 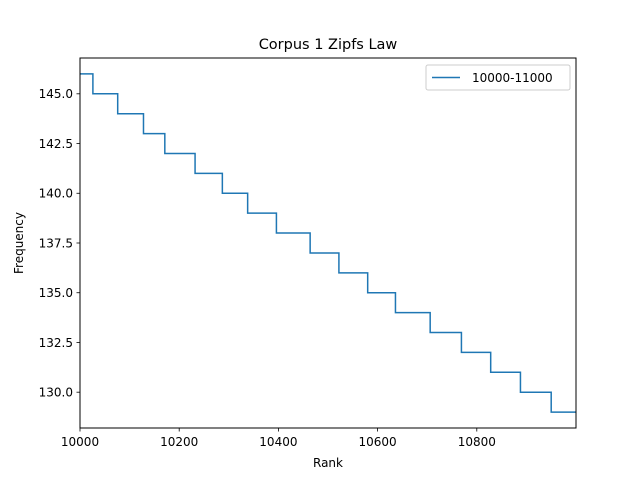 What do you see at coordinates (328, 45) in the screenshot?
I see `chart-title: Corpus 1 Zipfs Law` at bounding box center [328, 45].